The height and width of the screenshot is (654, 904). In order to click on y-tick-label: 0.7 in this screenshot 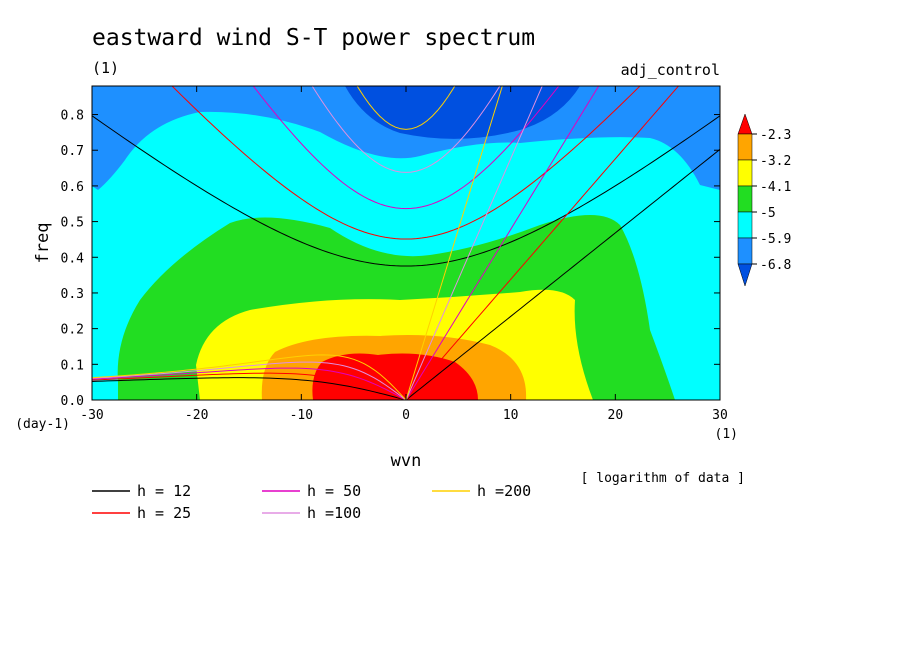, I will do `click(72, 151)`.